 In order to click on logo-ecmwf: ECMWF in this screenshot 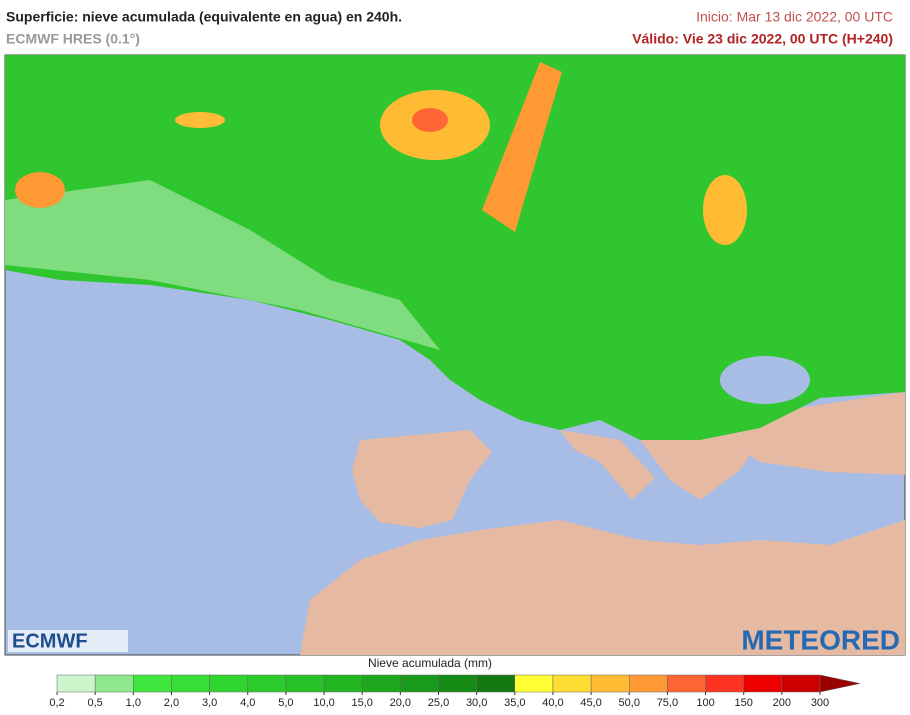, I will do `click(50, 641)`.